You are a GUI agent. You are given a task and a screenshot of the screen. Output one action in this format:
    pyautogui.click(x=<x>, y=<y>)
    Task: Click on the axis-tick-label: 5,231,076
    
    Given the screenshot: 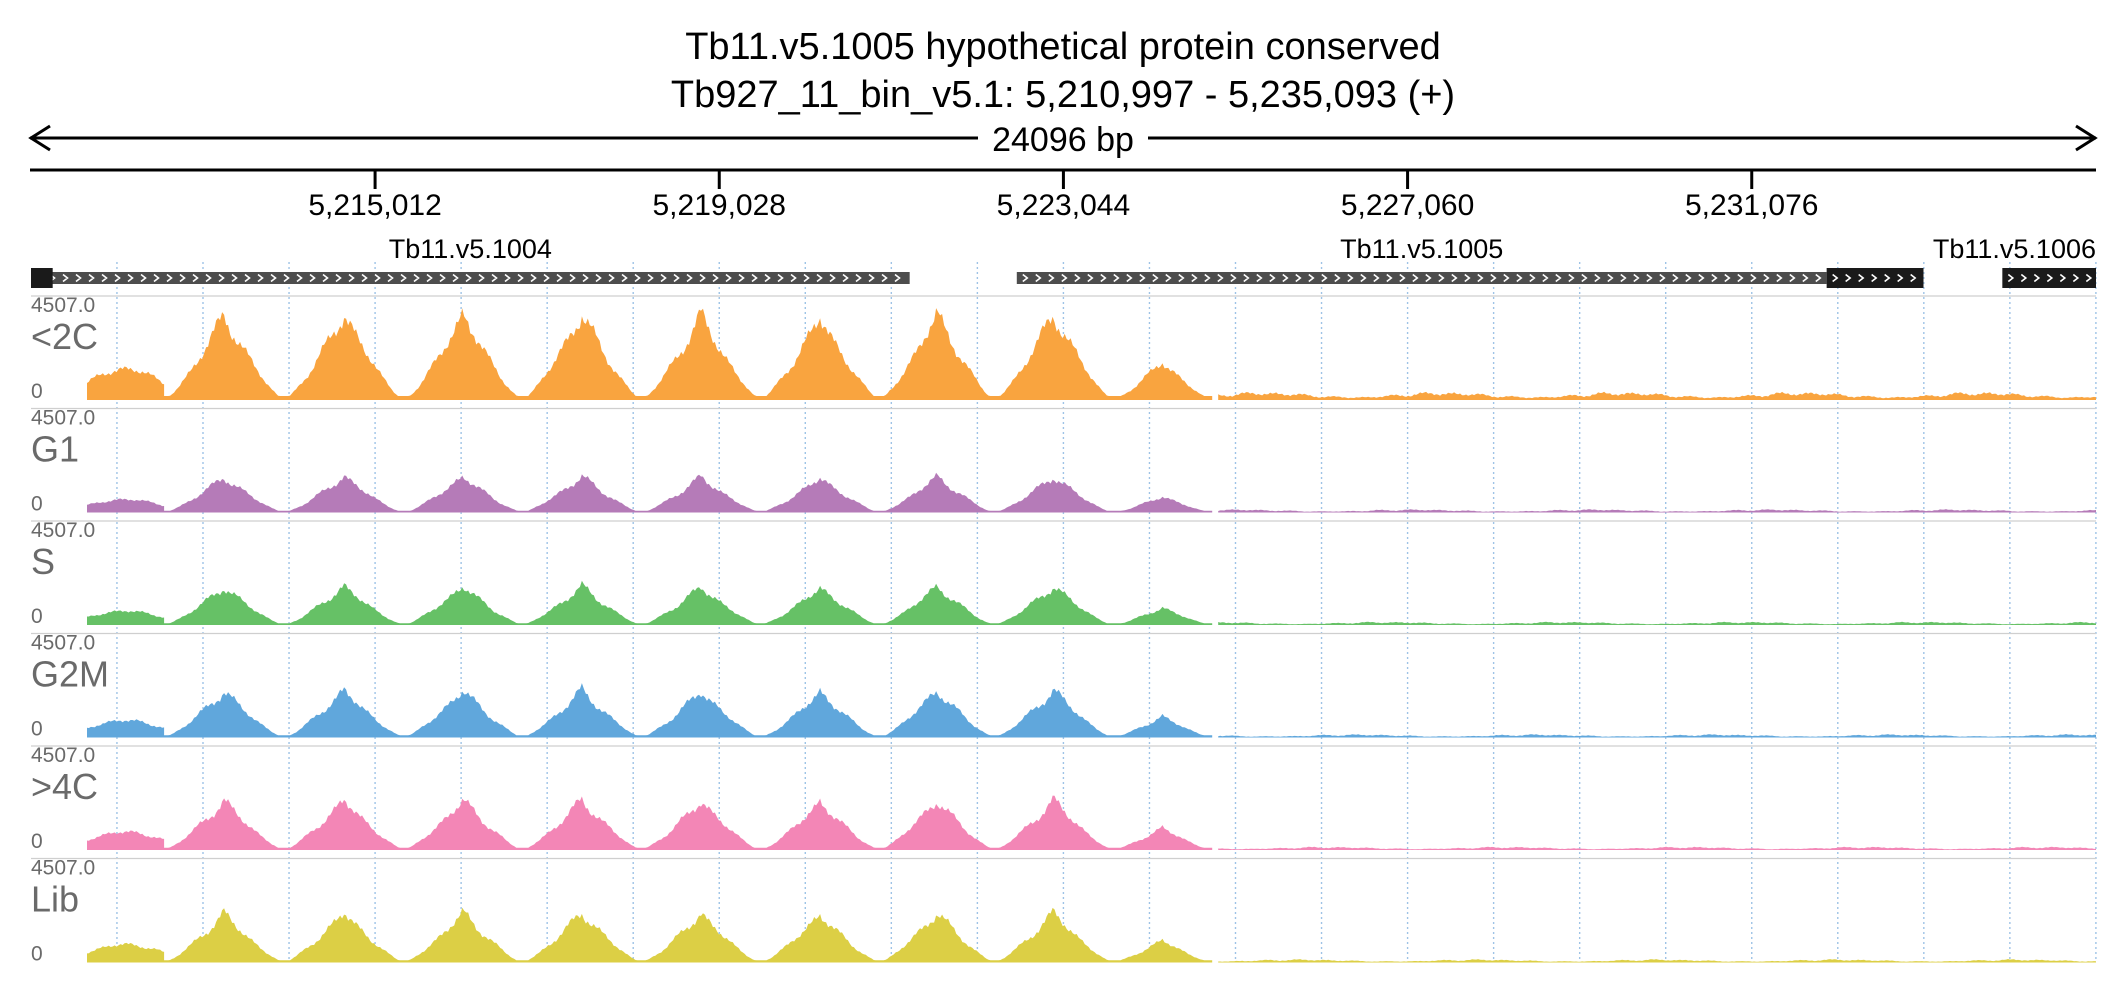 What is the action you would take?
    pyautogui.click(x=1751, y=205)
    